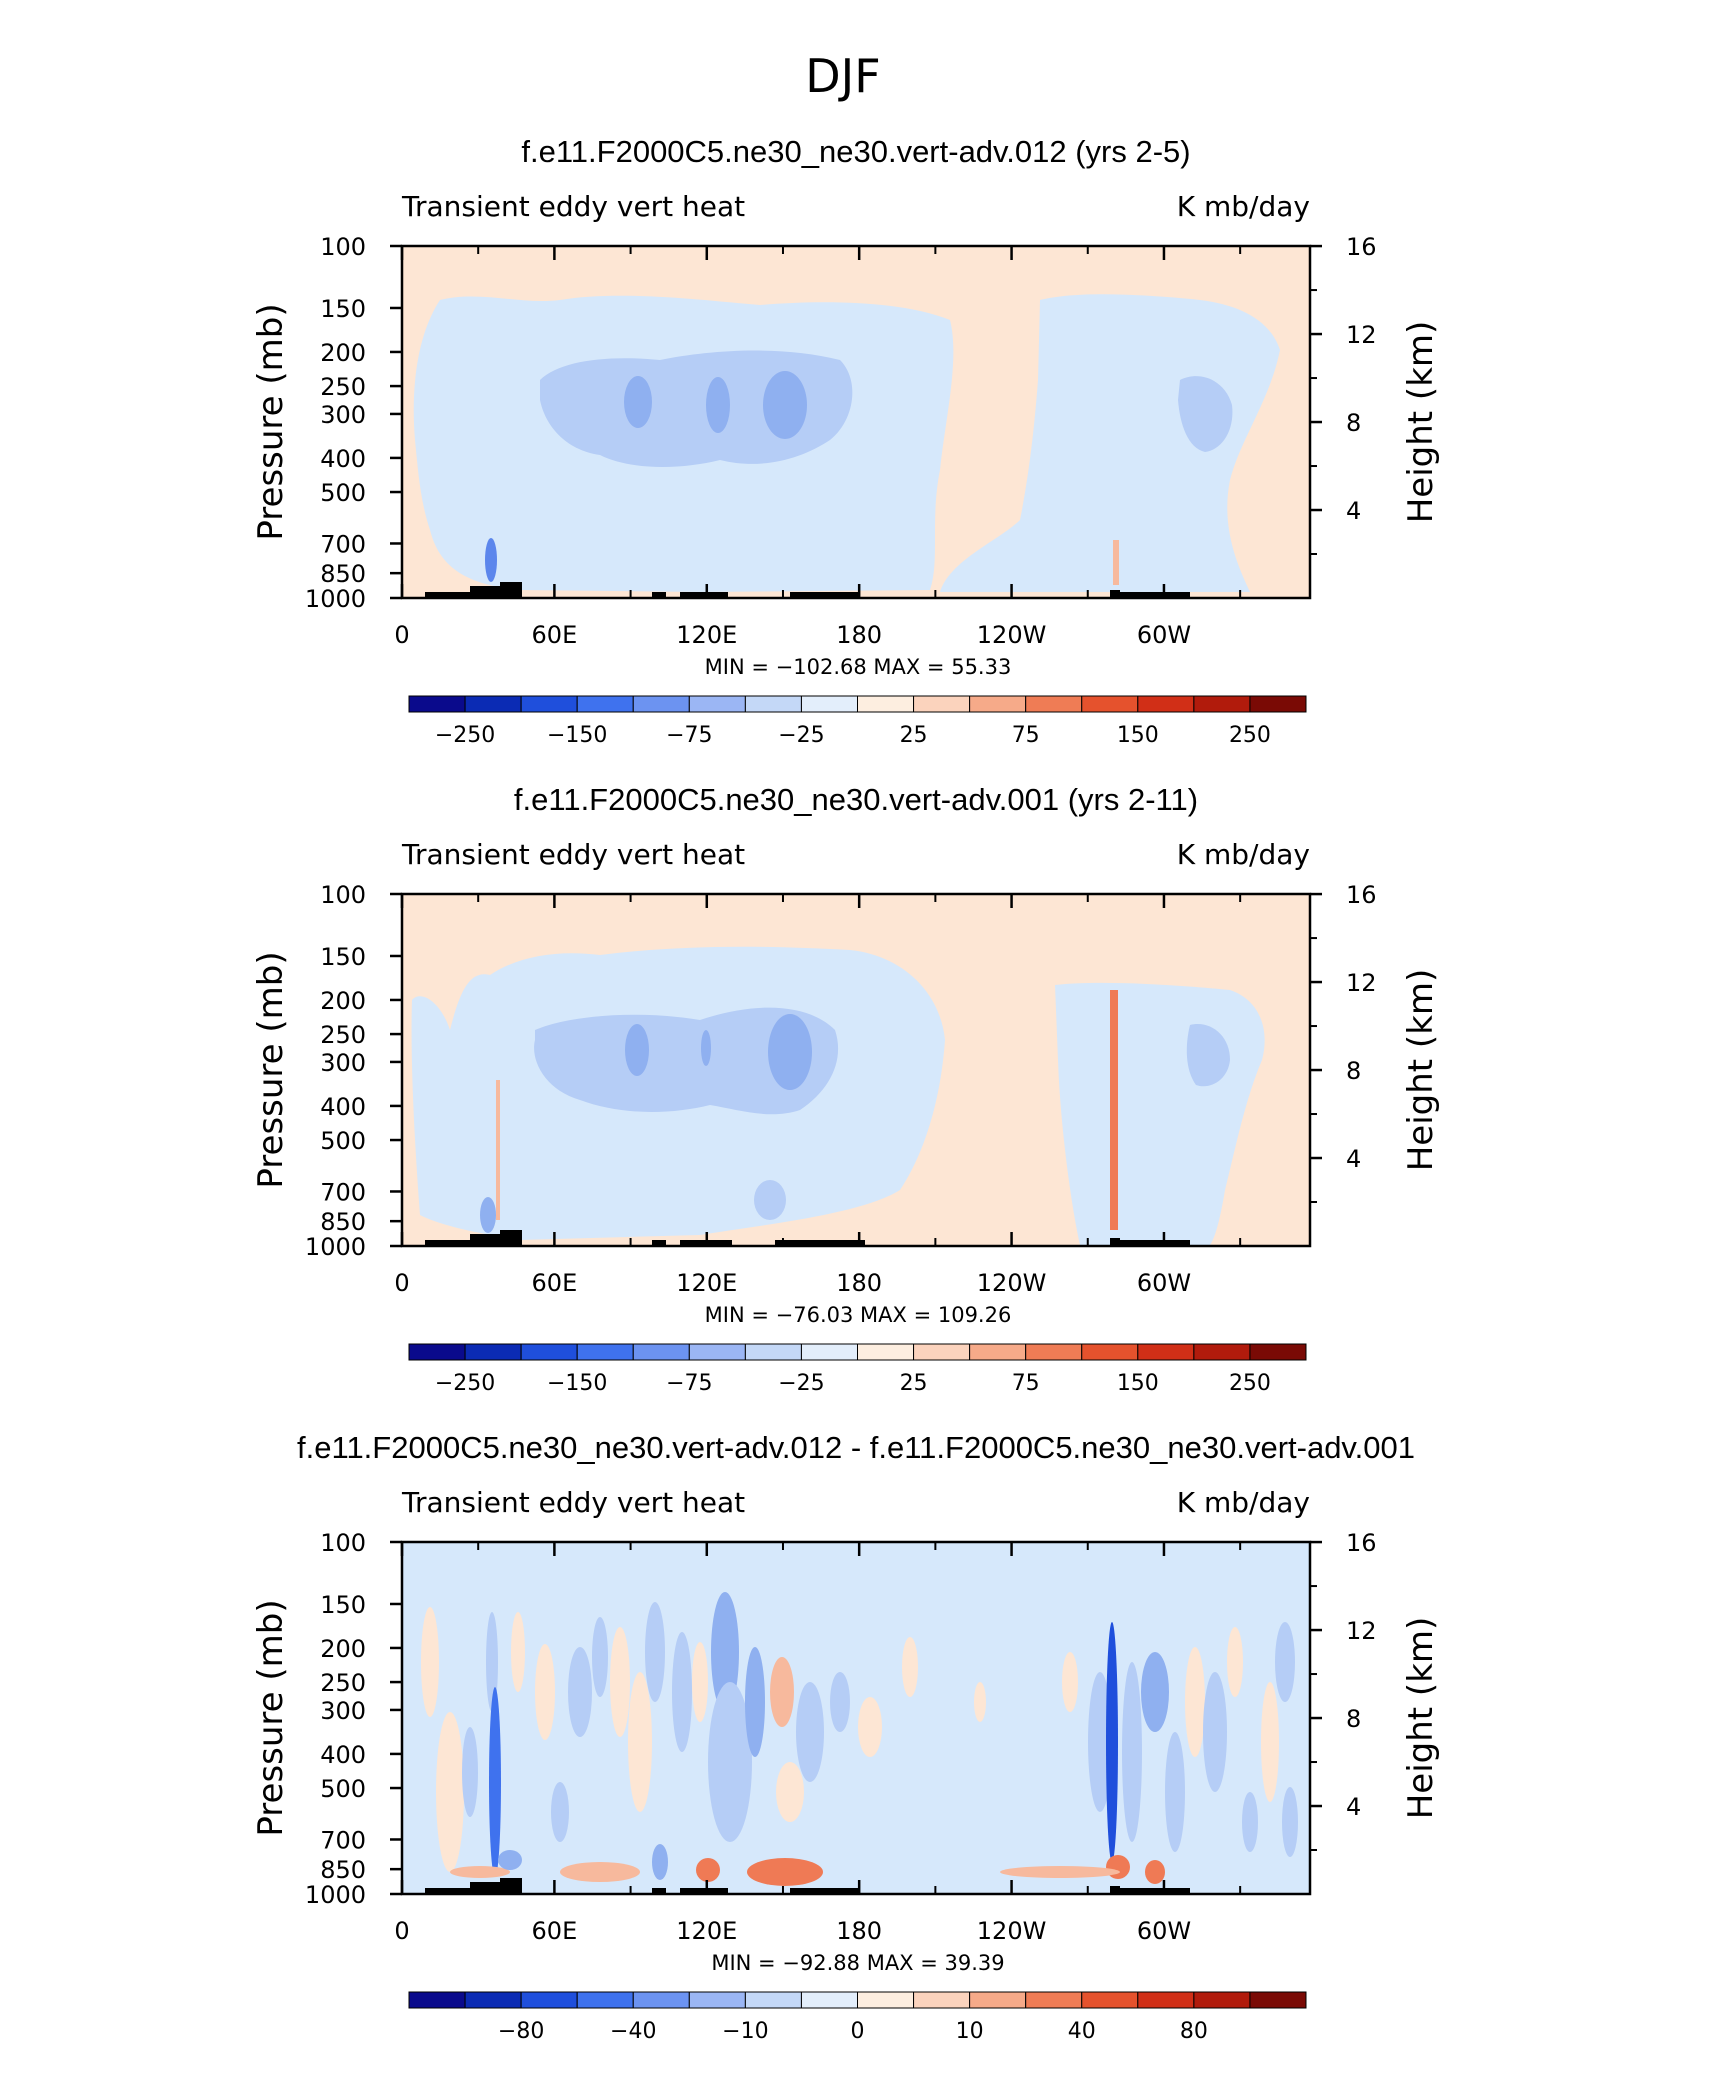  What do you see at coordinates (801, 1383) in the screenshot?
I see `colorbar-label: −25` at bounding box center [801, 1383].